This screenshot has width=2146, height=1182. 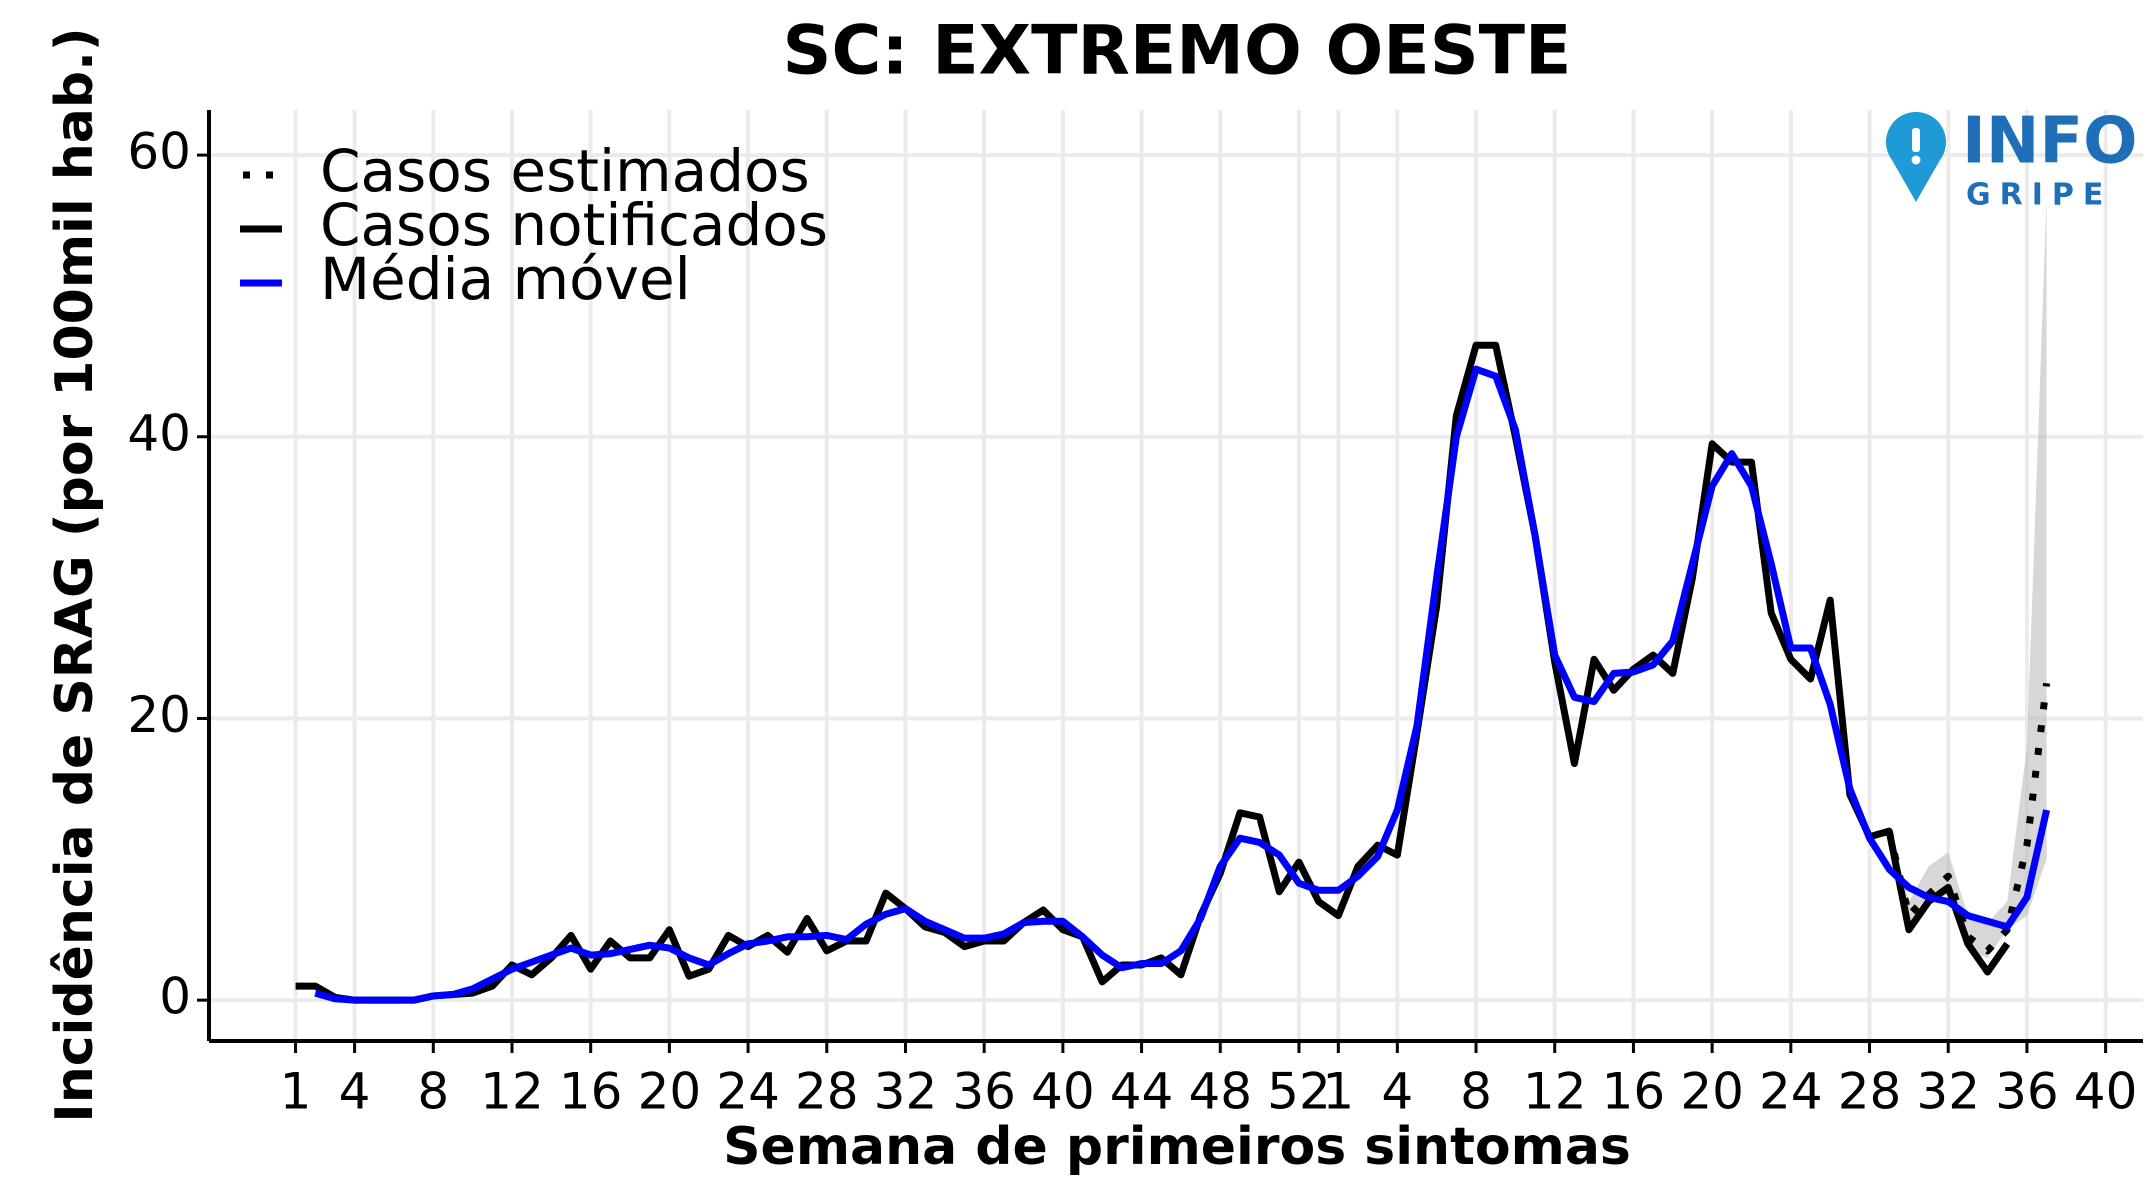 What do you see at coordinates (1220, 1092) in the screenshot?
I see `x-tick-label: 48` at bounding box center [1220, 1092].